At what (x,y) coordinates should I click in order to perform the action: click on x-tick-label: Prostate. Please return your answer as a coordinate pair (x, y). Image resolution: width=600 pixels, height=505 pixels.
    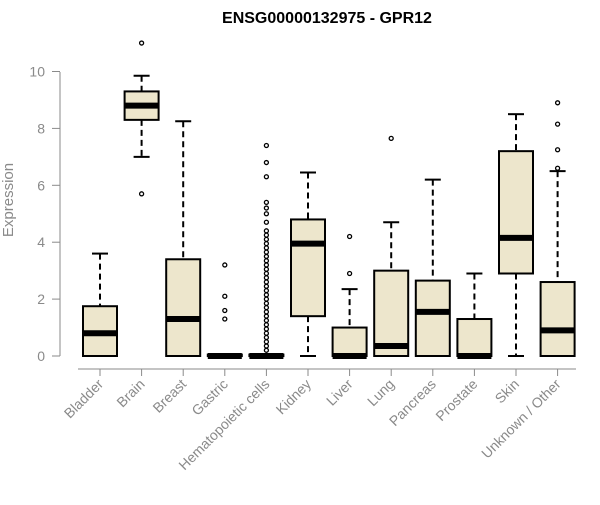
    Looking at the image, I should click on (456, 400).